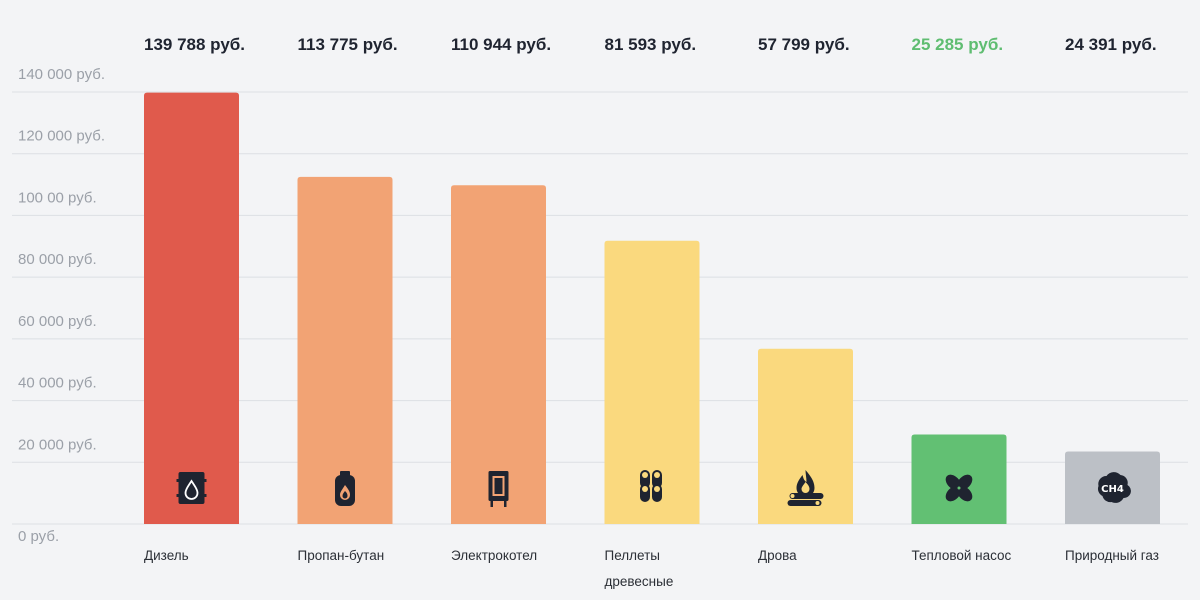 This screenshot has height=600, width=1200. Describe the element at coordinates (959, 488) in the screenshot. I see `heat-pump-fan-icon` at that location.